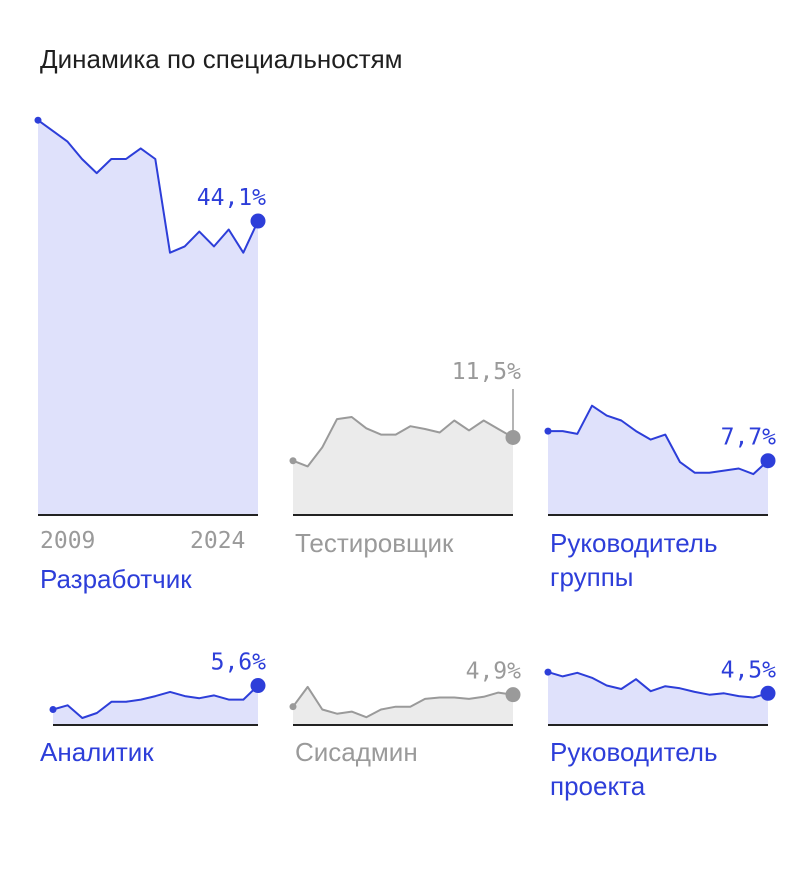  I want to click on panel-label-razrabotchik: Разработчик, so click(116, 579).